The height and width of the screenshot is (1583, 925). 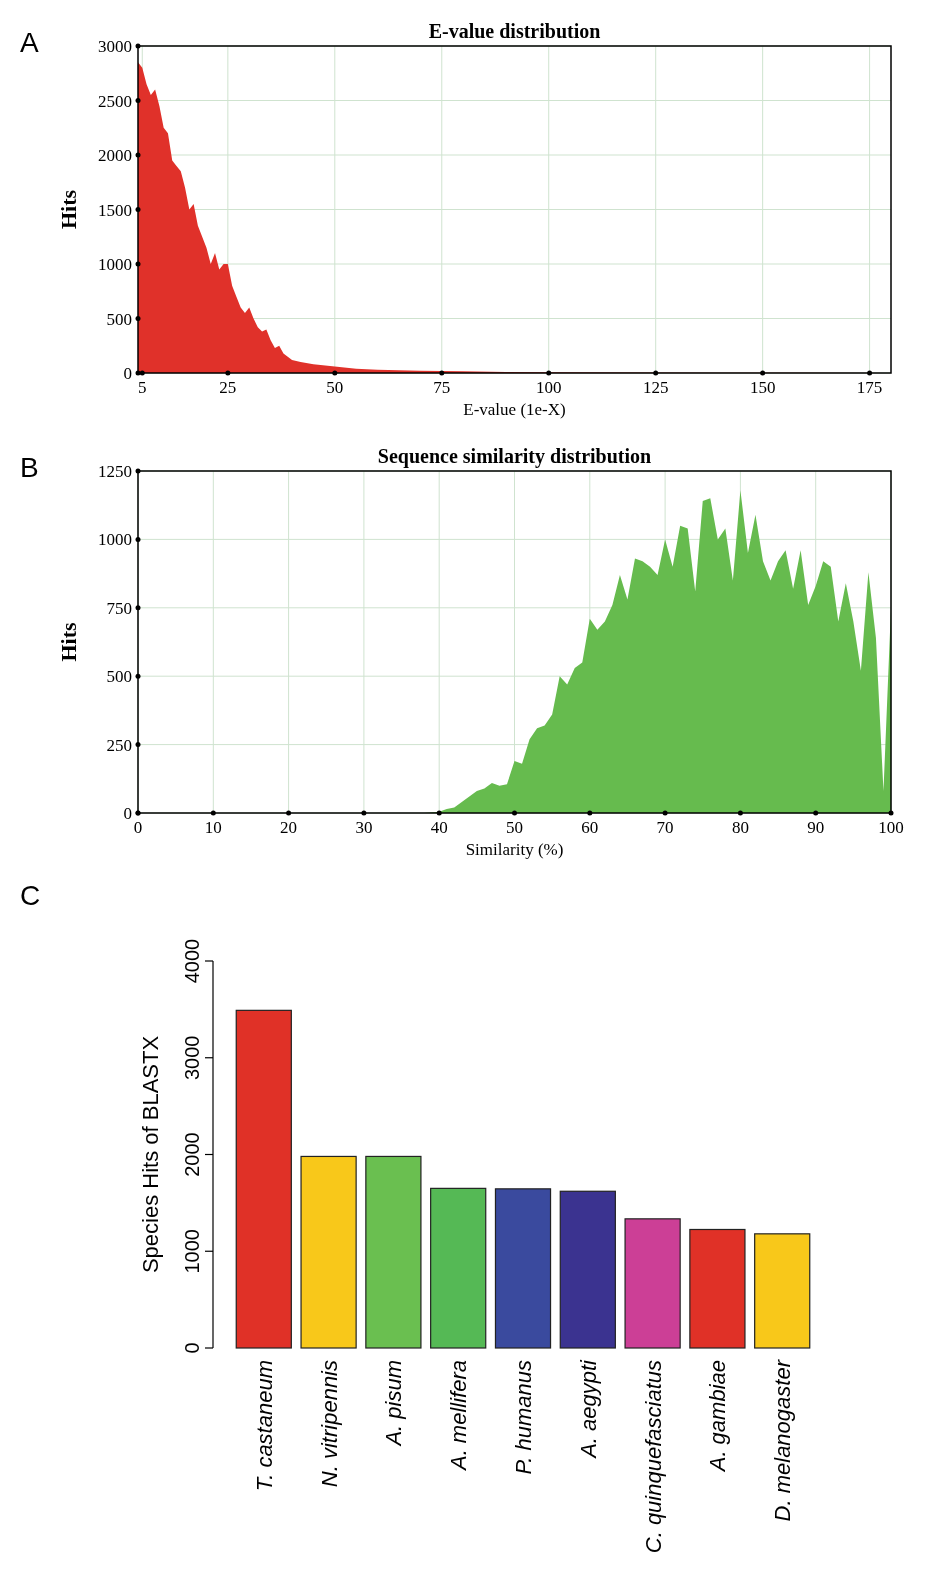 I want to click on x-tick-label: 175, so click(x=869, y=387).